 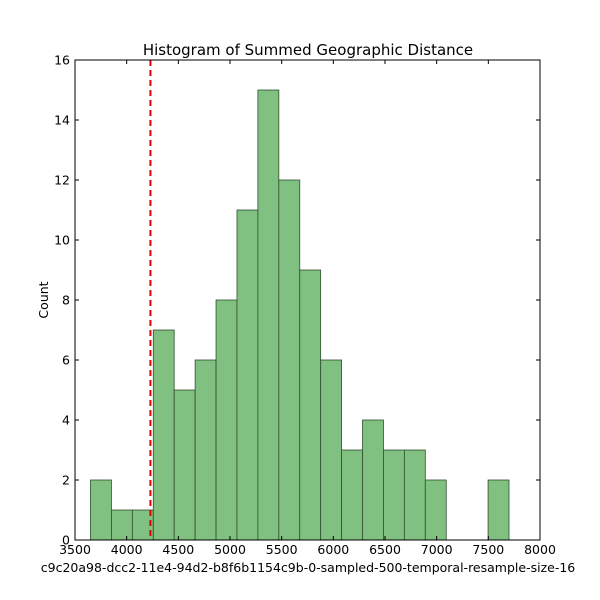 I want to click on x-tick-label: 6500, so click(x=385, y=549).